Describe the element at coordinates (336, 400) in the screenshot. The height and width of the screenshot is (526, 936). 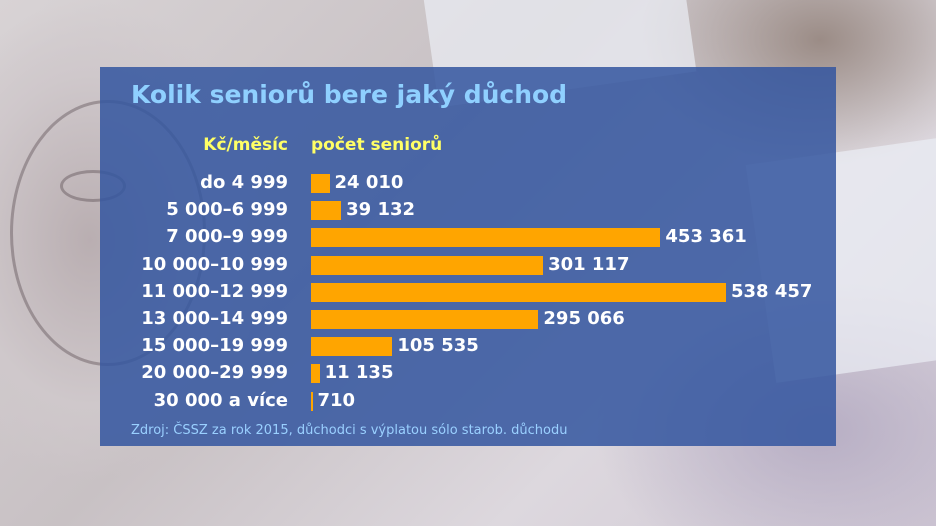
I see `value-label: 710` at that location.